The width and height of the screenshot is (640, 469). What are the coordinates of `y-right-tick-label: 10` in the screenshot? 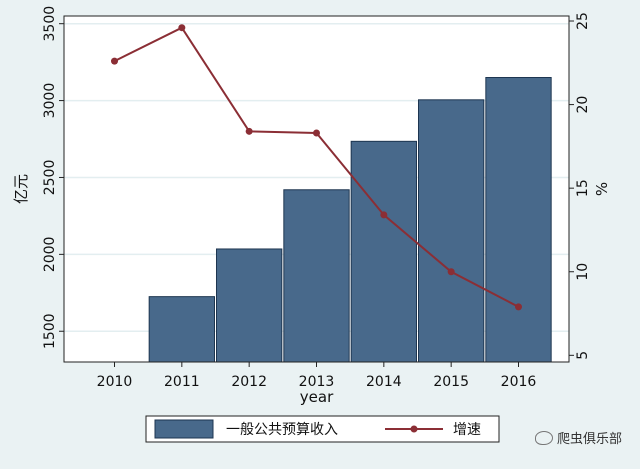 It's located at (583, 272).